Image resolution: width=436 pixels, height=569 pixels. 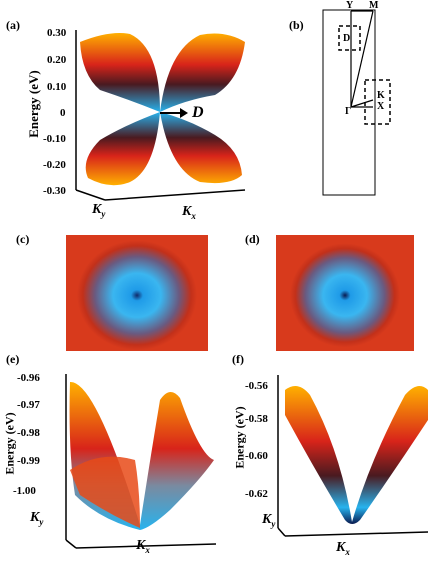 I want to click on panel-f-ky: Ky, so click(x=268, y=520).